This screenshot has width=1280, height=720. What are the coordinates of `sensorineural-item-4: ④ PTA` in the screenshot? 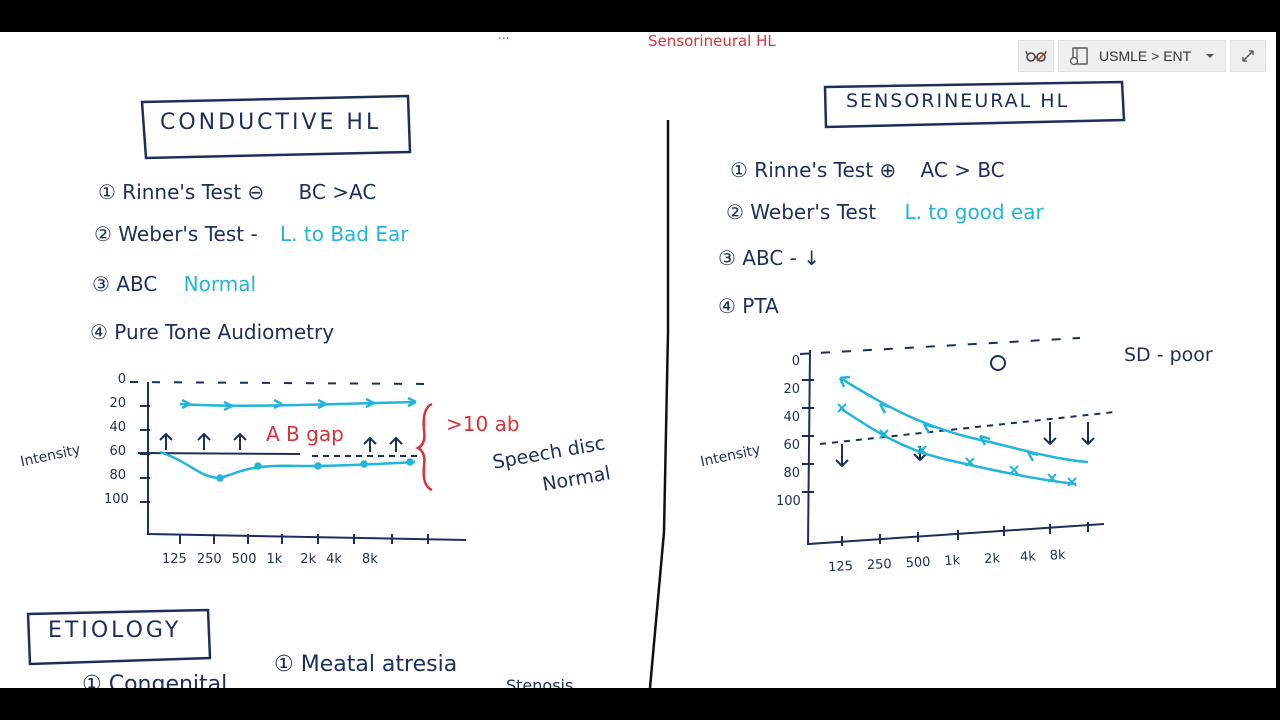 It's located at (748, 306).